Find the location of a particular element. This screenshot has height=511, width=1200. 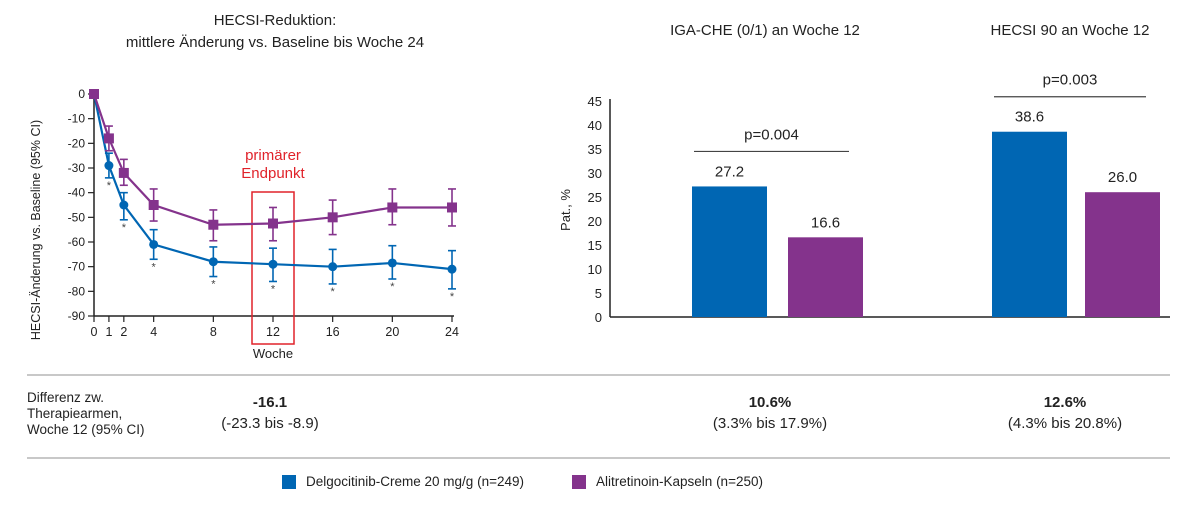

x-tick-label: 8 is located at coordinates (213, 332).